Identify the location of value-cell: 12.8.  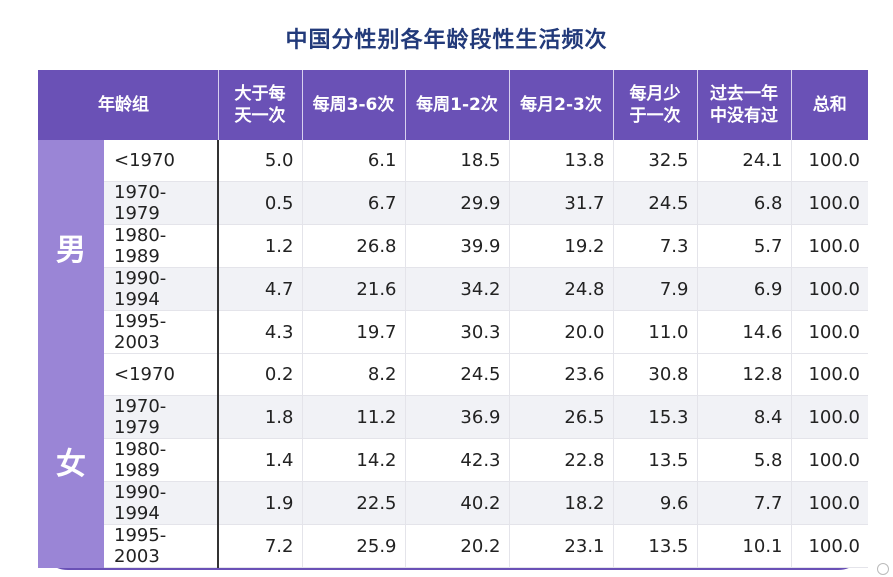
(744, 374).